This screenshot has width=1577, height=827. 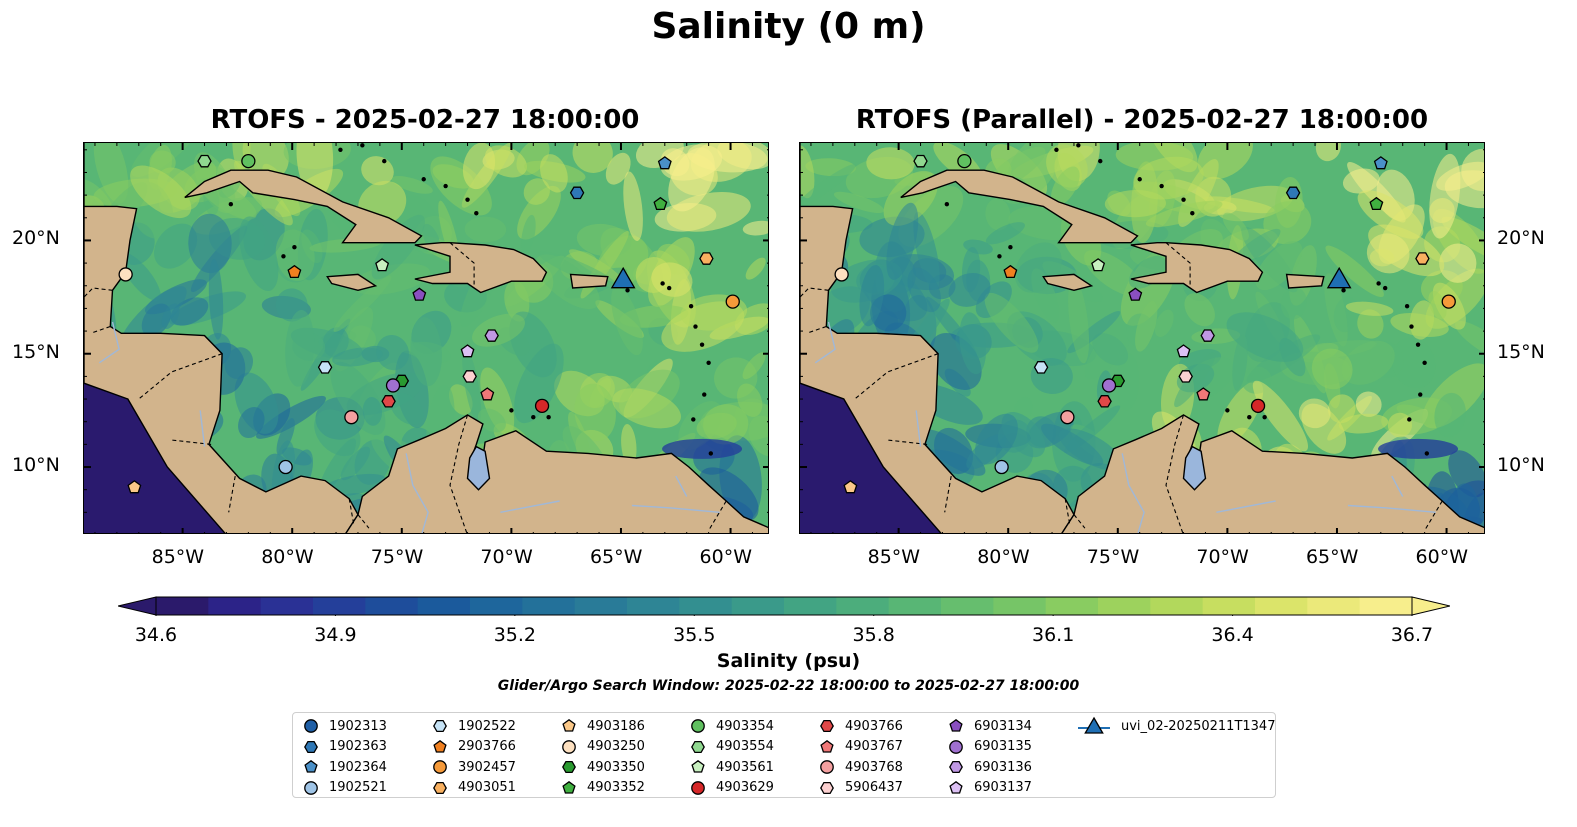 I want to click on legend-item-1902313: 1902313, so click(x=345, y=726).